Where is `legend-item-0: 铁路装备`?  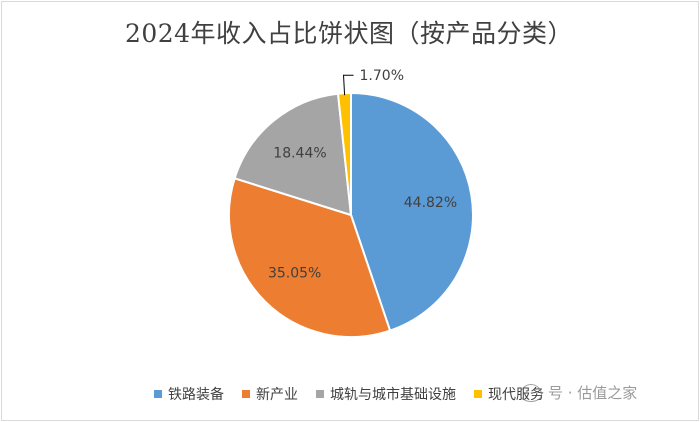 legend-item-0: 铁路装备 is located at coordinates (189, 394).